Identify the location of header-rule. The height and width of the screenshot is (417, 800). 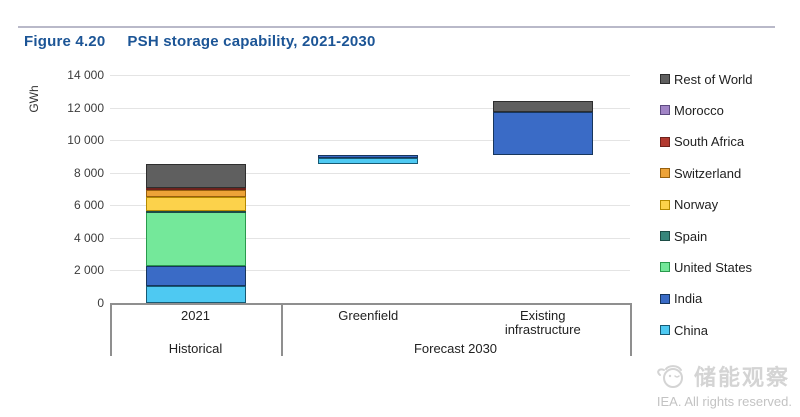
(396, 27).